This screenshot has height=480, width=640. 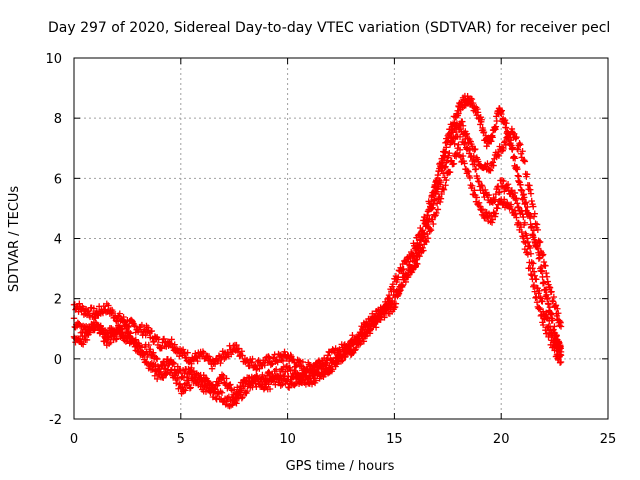 I want to click on x-tick-label: 15, so click(x=394, y=439).